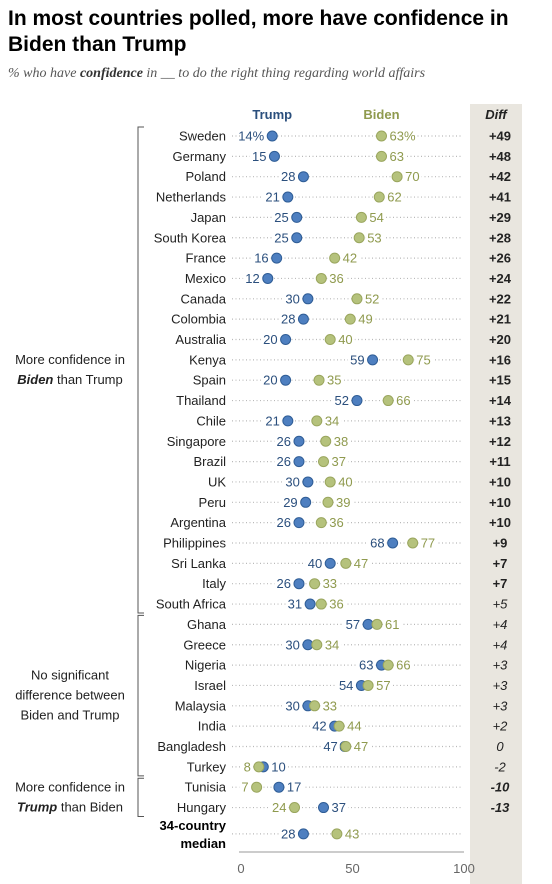  What do you see at coordinates (339, 461) in the screenshot?
I see `biden-value-label: 37` at bounding box center [339, 461].